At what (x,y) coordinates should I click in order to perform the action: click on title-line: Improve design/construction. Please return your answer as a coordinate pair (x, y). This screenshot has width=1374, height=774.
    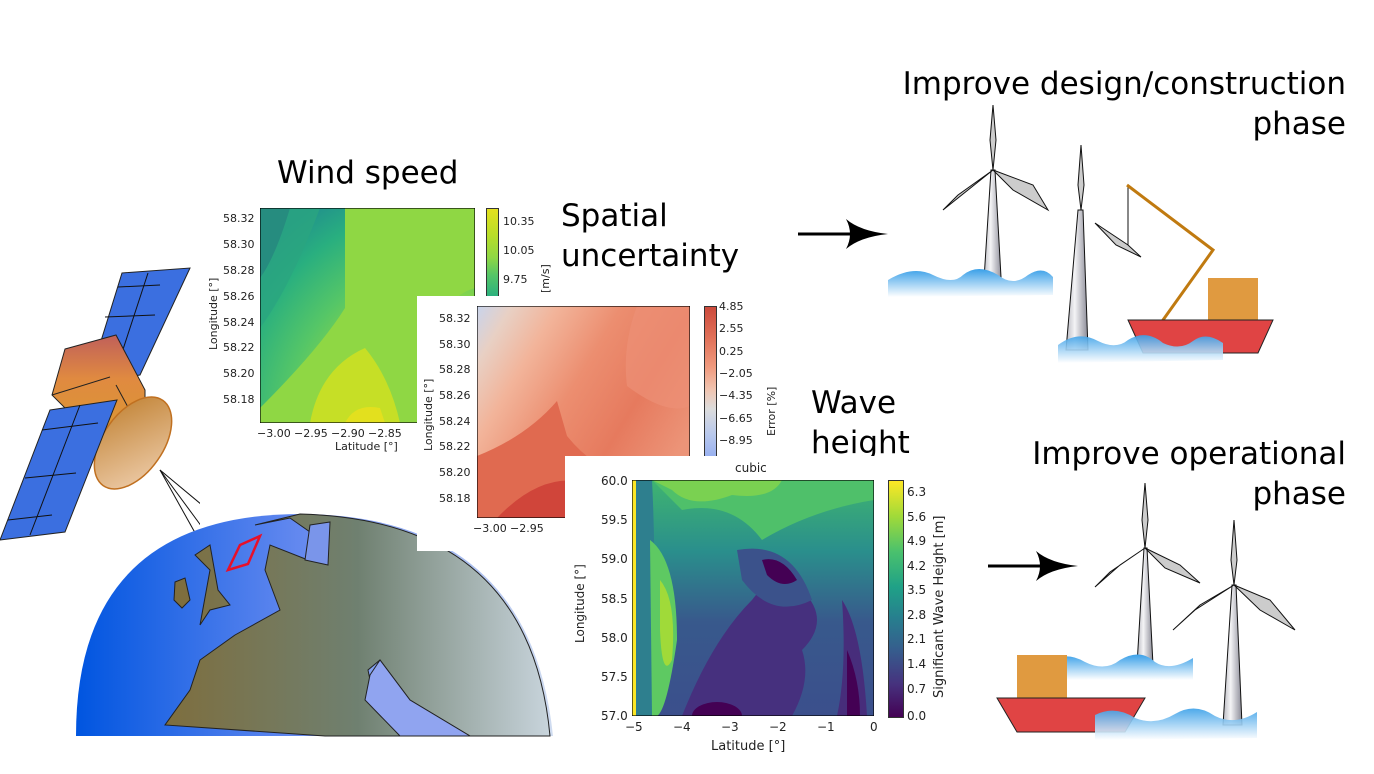
    Looking at the image, I should click on (1124, 84).